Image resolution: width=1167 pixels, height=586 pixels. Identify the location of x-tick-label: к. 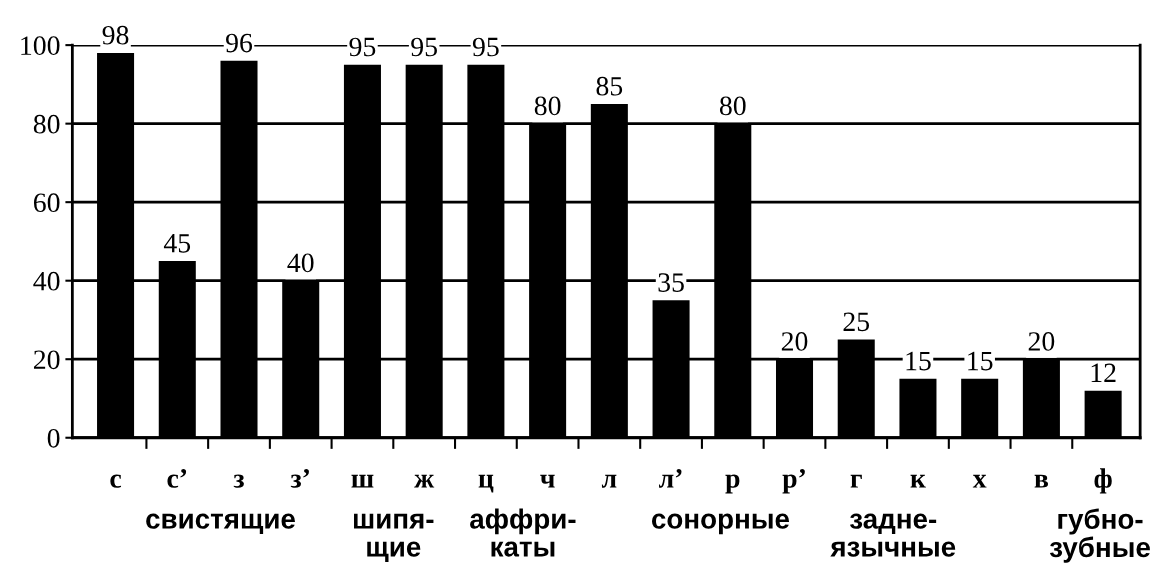
(918, 481).